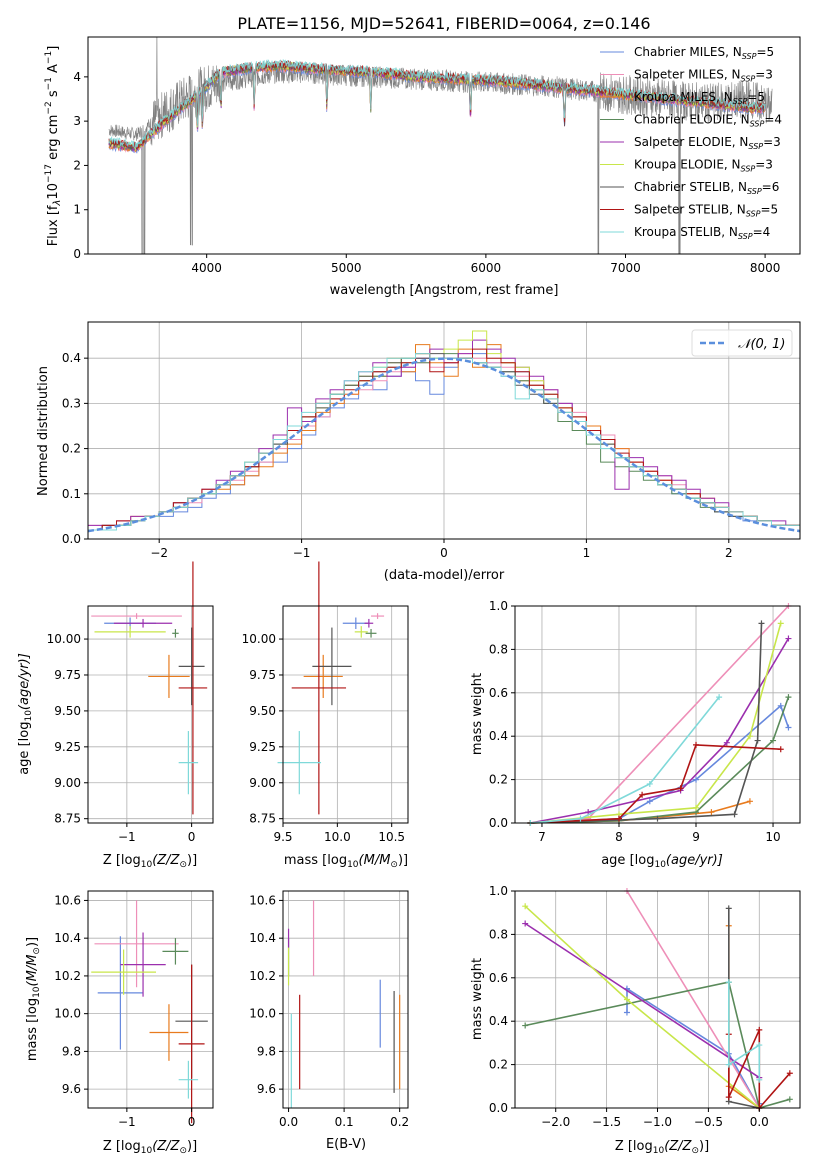 This screenshot has height=1170, width=819. Describe the element at coordinates (619, 837) in the screenshot. I see `x-tick-label: 8` at that location.